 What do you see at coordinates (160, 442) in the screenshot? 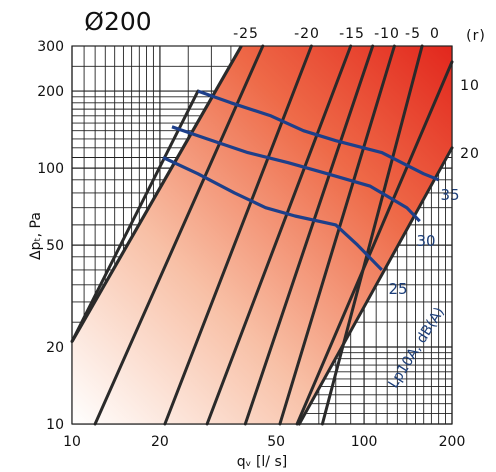
I see `x-tick-label: 20` at bounding box center [160, 442].